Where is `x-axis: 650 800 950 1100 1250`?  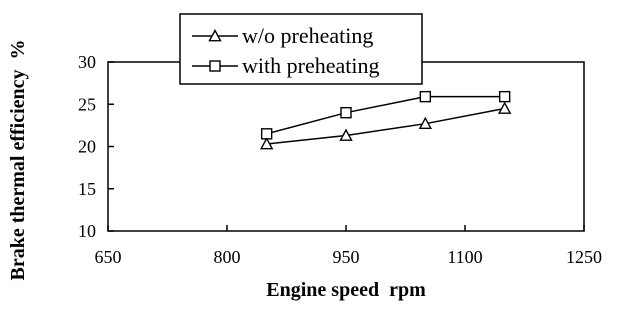
x-axis: 650 800 950 1100 1250 is located at coordinates (348, 246).